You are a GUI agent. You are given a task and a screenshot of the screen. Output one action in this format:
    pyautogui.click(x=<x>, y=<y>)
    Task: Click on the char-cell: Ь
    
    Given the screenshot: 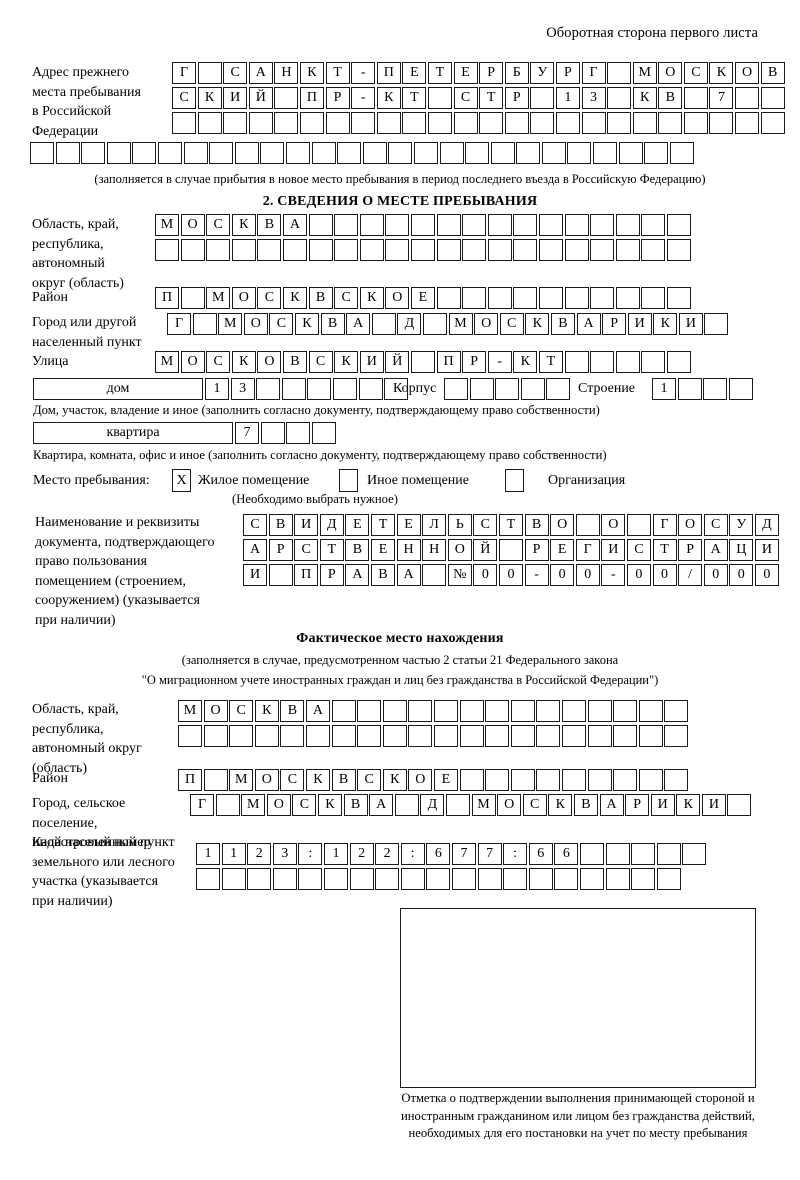 What is the action you would take?
    pyautogui.click(x=459, y=525)
    